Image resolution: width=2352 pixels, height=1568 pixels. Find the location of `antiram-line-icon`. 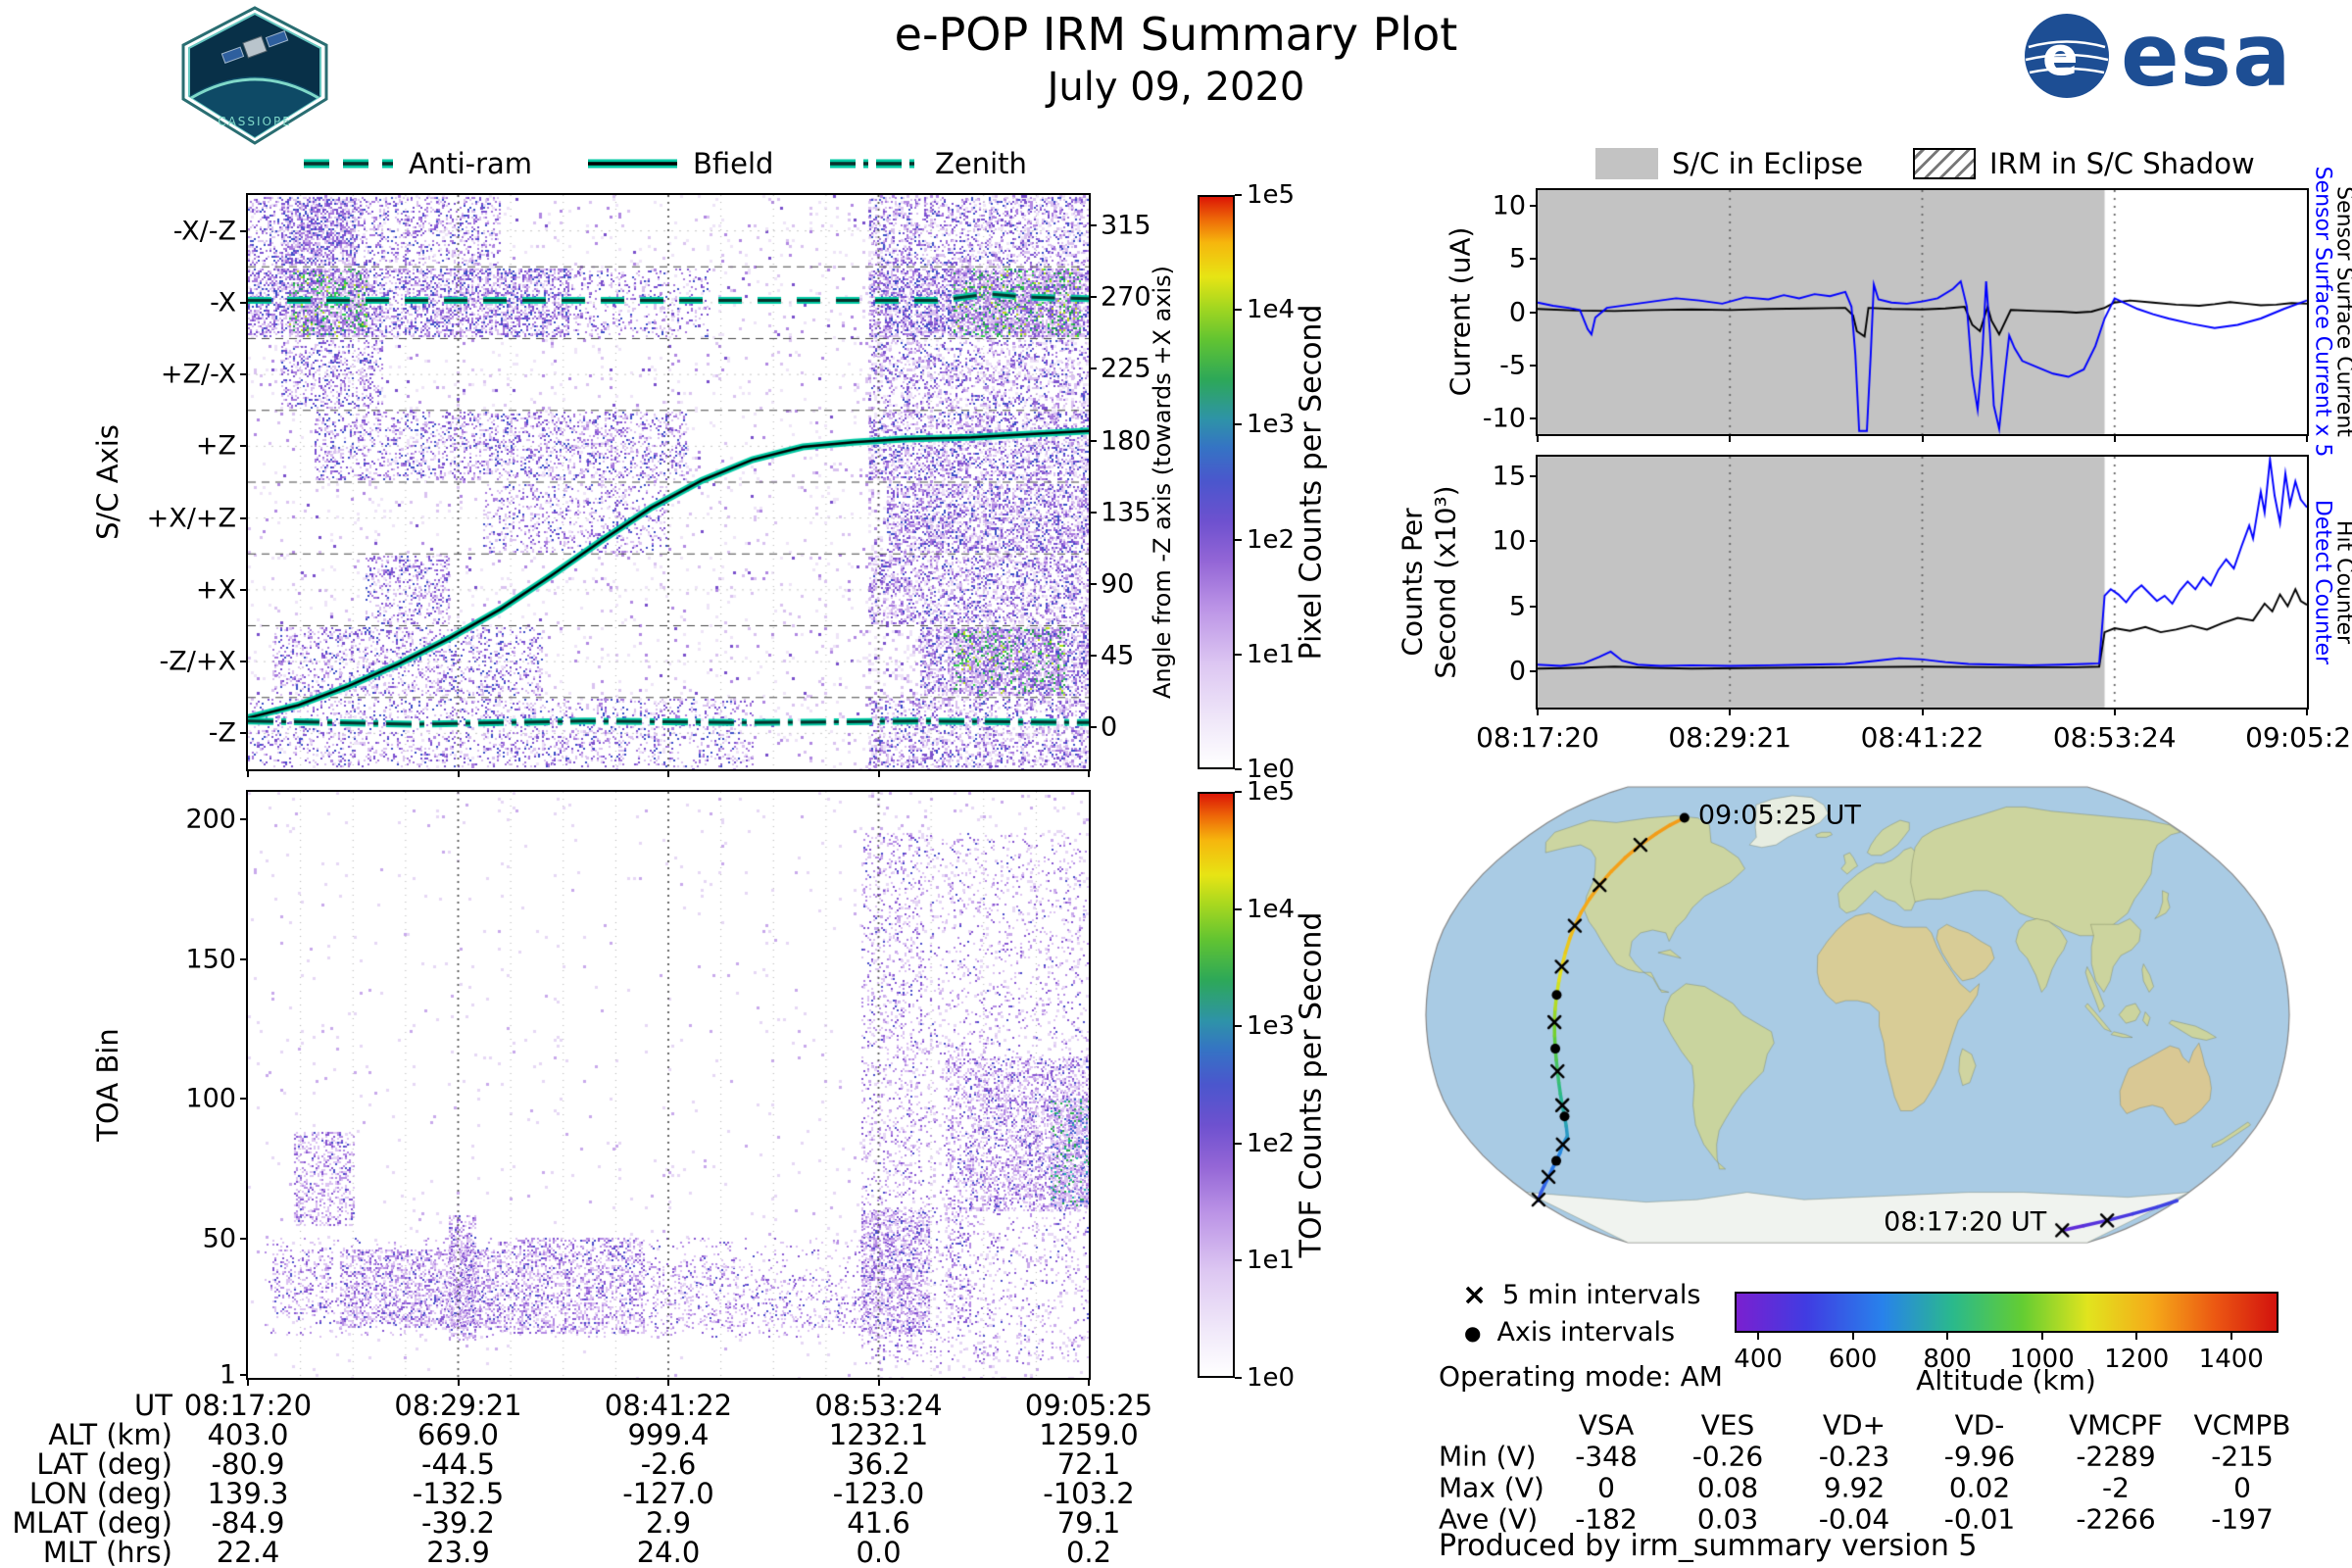

antiram-line-icon is located at coordinates (348, 164).